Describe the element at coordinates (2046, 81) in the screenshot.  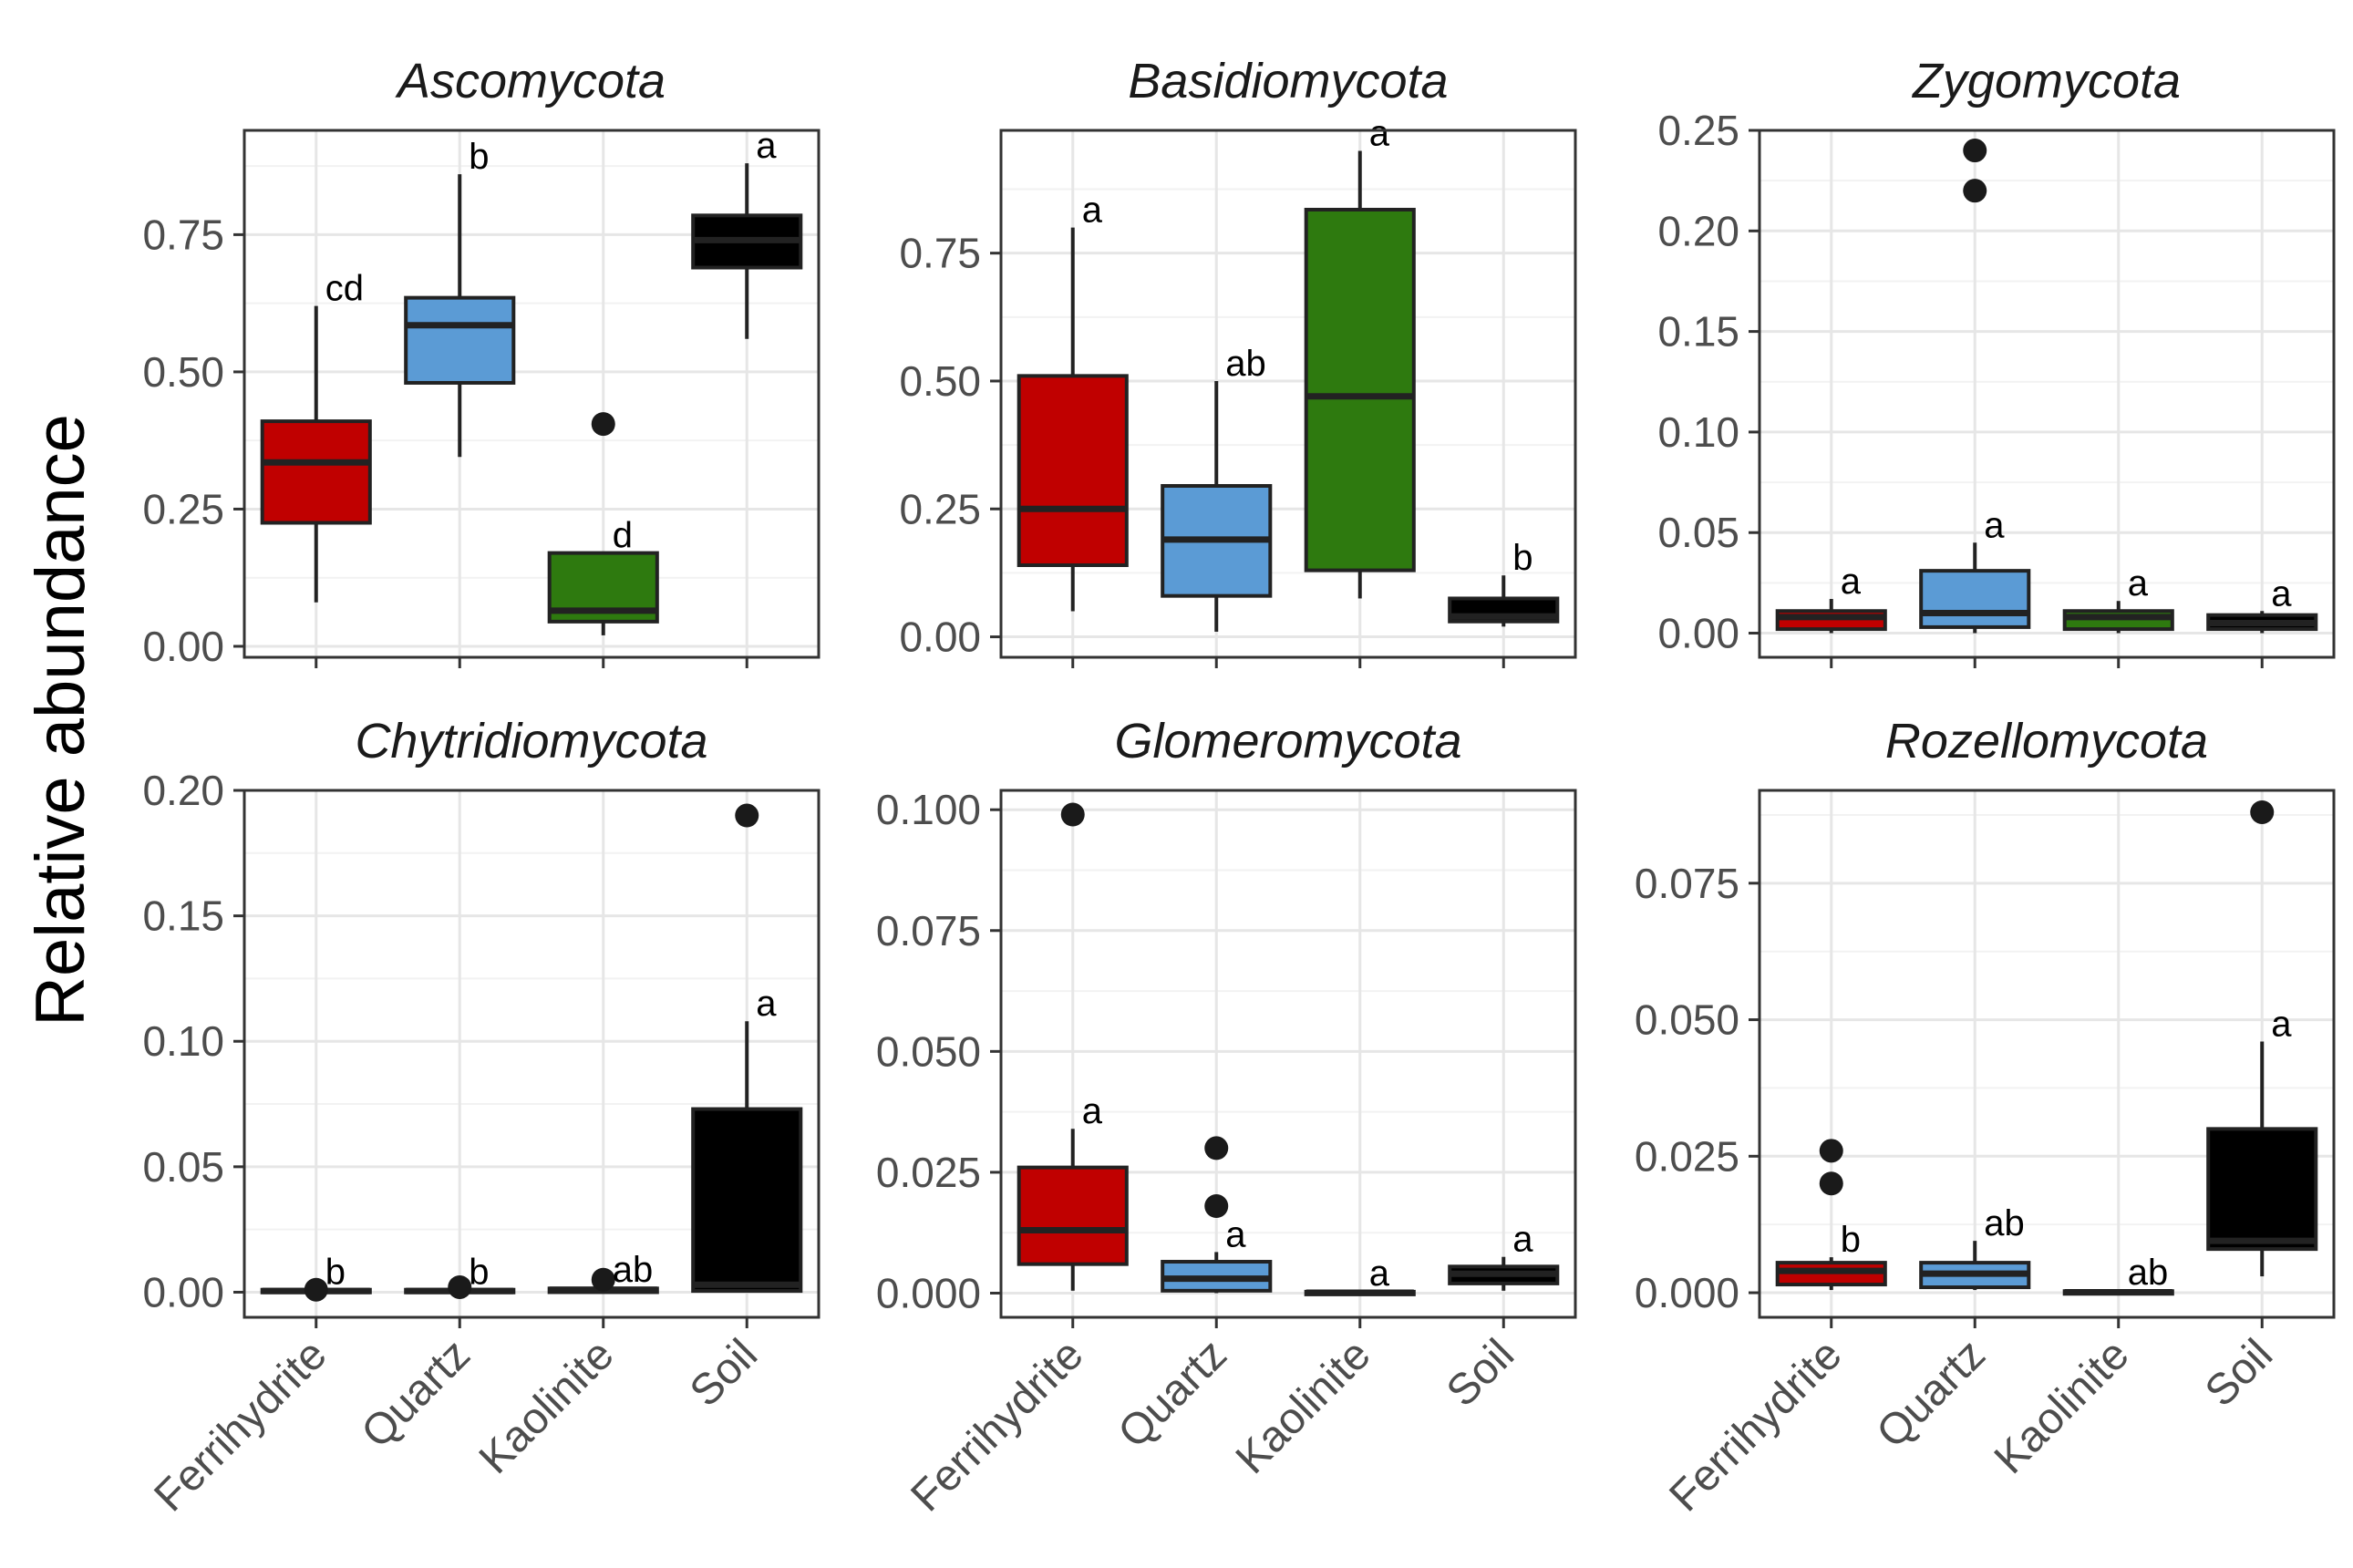
I see `panel-title: Zygomycota` at that location.